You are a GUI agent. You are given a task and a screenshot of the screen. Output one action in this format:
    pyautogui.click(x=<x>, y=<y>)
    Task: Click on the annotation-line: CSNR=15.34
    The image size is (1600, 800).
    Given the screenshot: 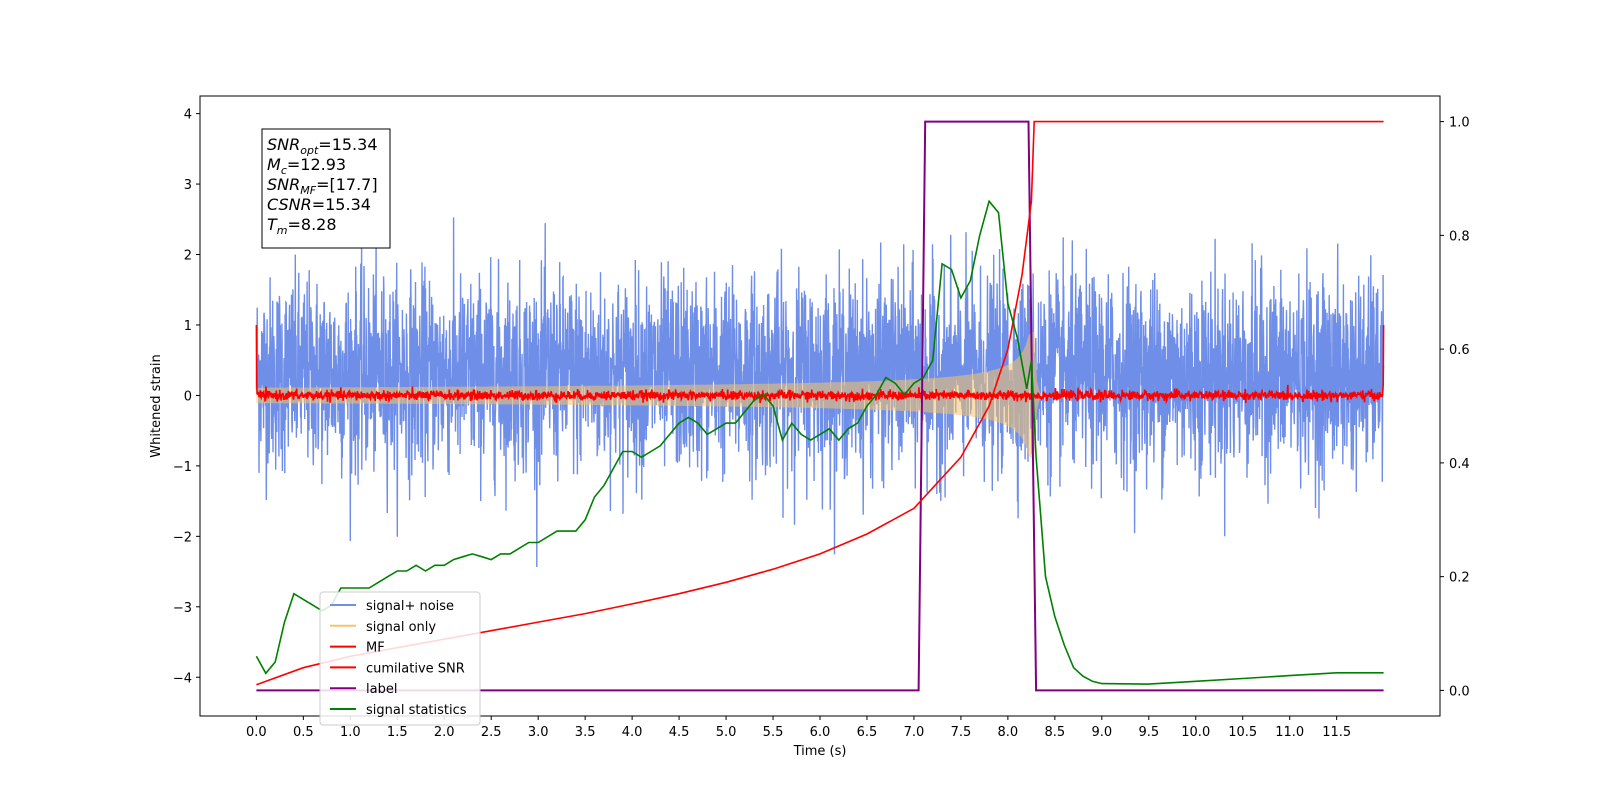 What is the action you would take?
    pyautogui.click(x=319, y=204)
    